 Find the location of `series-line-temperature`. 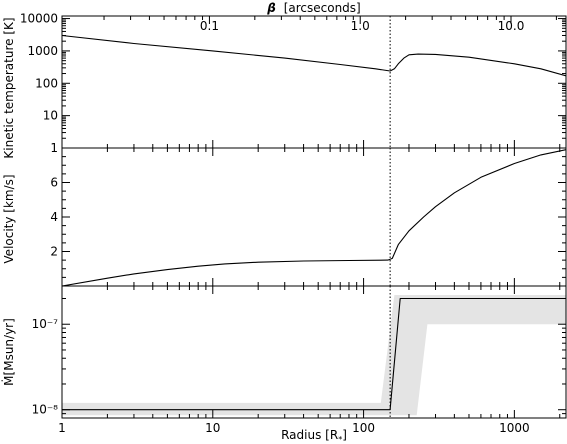

series-line-temperature is located at coordinates (314, 55).